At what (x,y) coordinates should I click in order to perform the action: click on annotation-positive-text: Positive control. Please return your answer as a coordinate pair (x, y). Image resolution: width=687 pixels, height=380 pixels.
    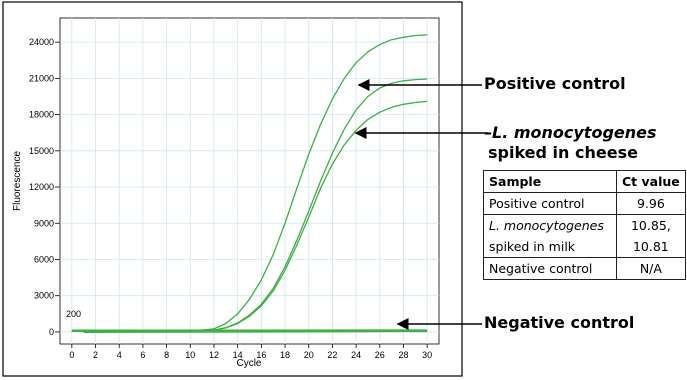
    Looking at the image, I should click on (555, 83).